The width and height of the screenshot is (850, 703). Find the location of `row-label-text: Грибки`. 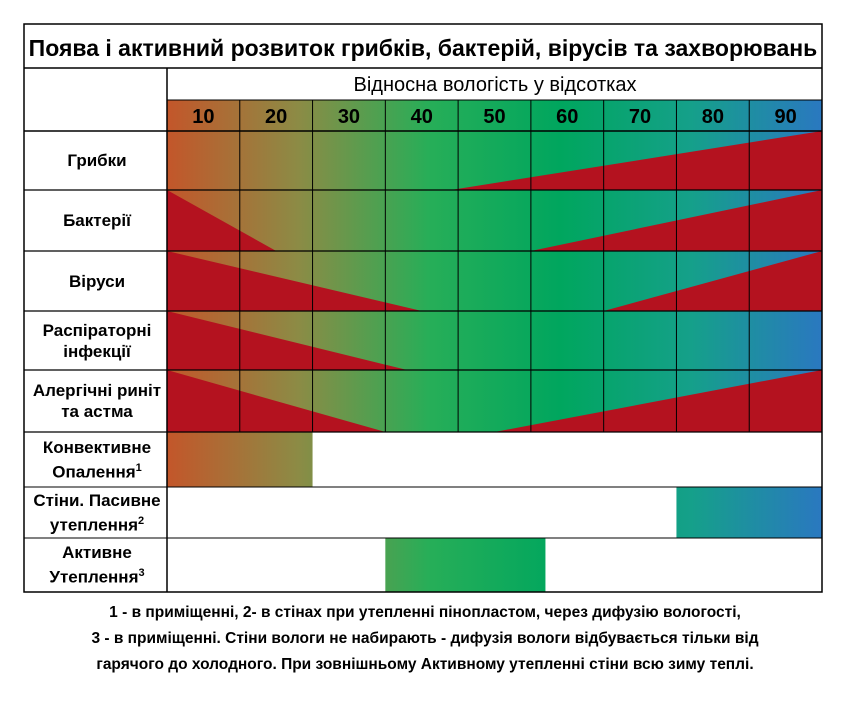

row-label-text: Грибки is located at coordinates (97, 160).